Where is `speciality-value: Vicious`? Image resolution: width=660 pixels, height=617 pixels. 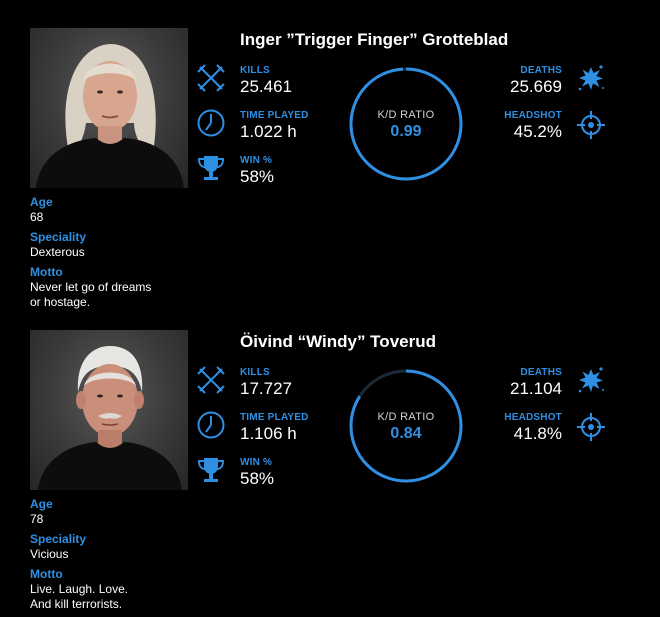
speciality-value: Vicious is located at coordinates (49, 554).